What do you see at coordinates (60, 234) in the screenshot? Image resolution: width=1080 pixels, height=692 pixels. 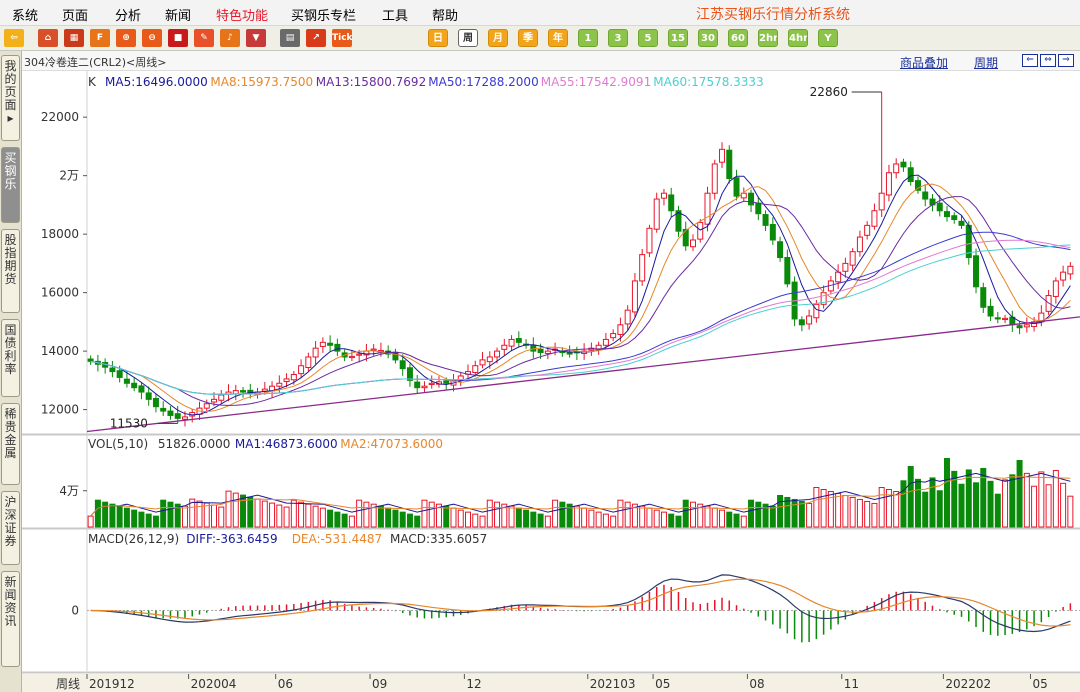 I see `price-tick-label: 18000` at bounding box center [60, 234].